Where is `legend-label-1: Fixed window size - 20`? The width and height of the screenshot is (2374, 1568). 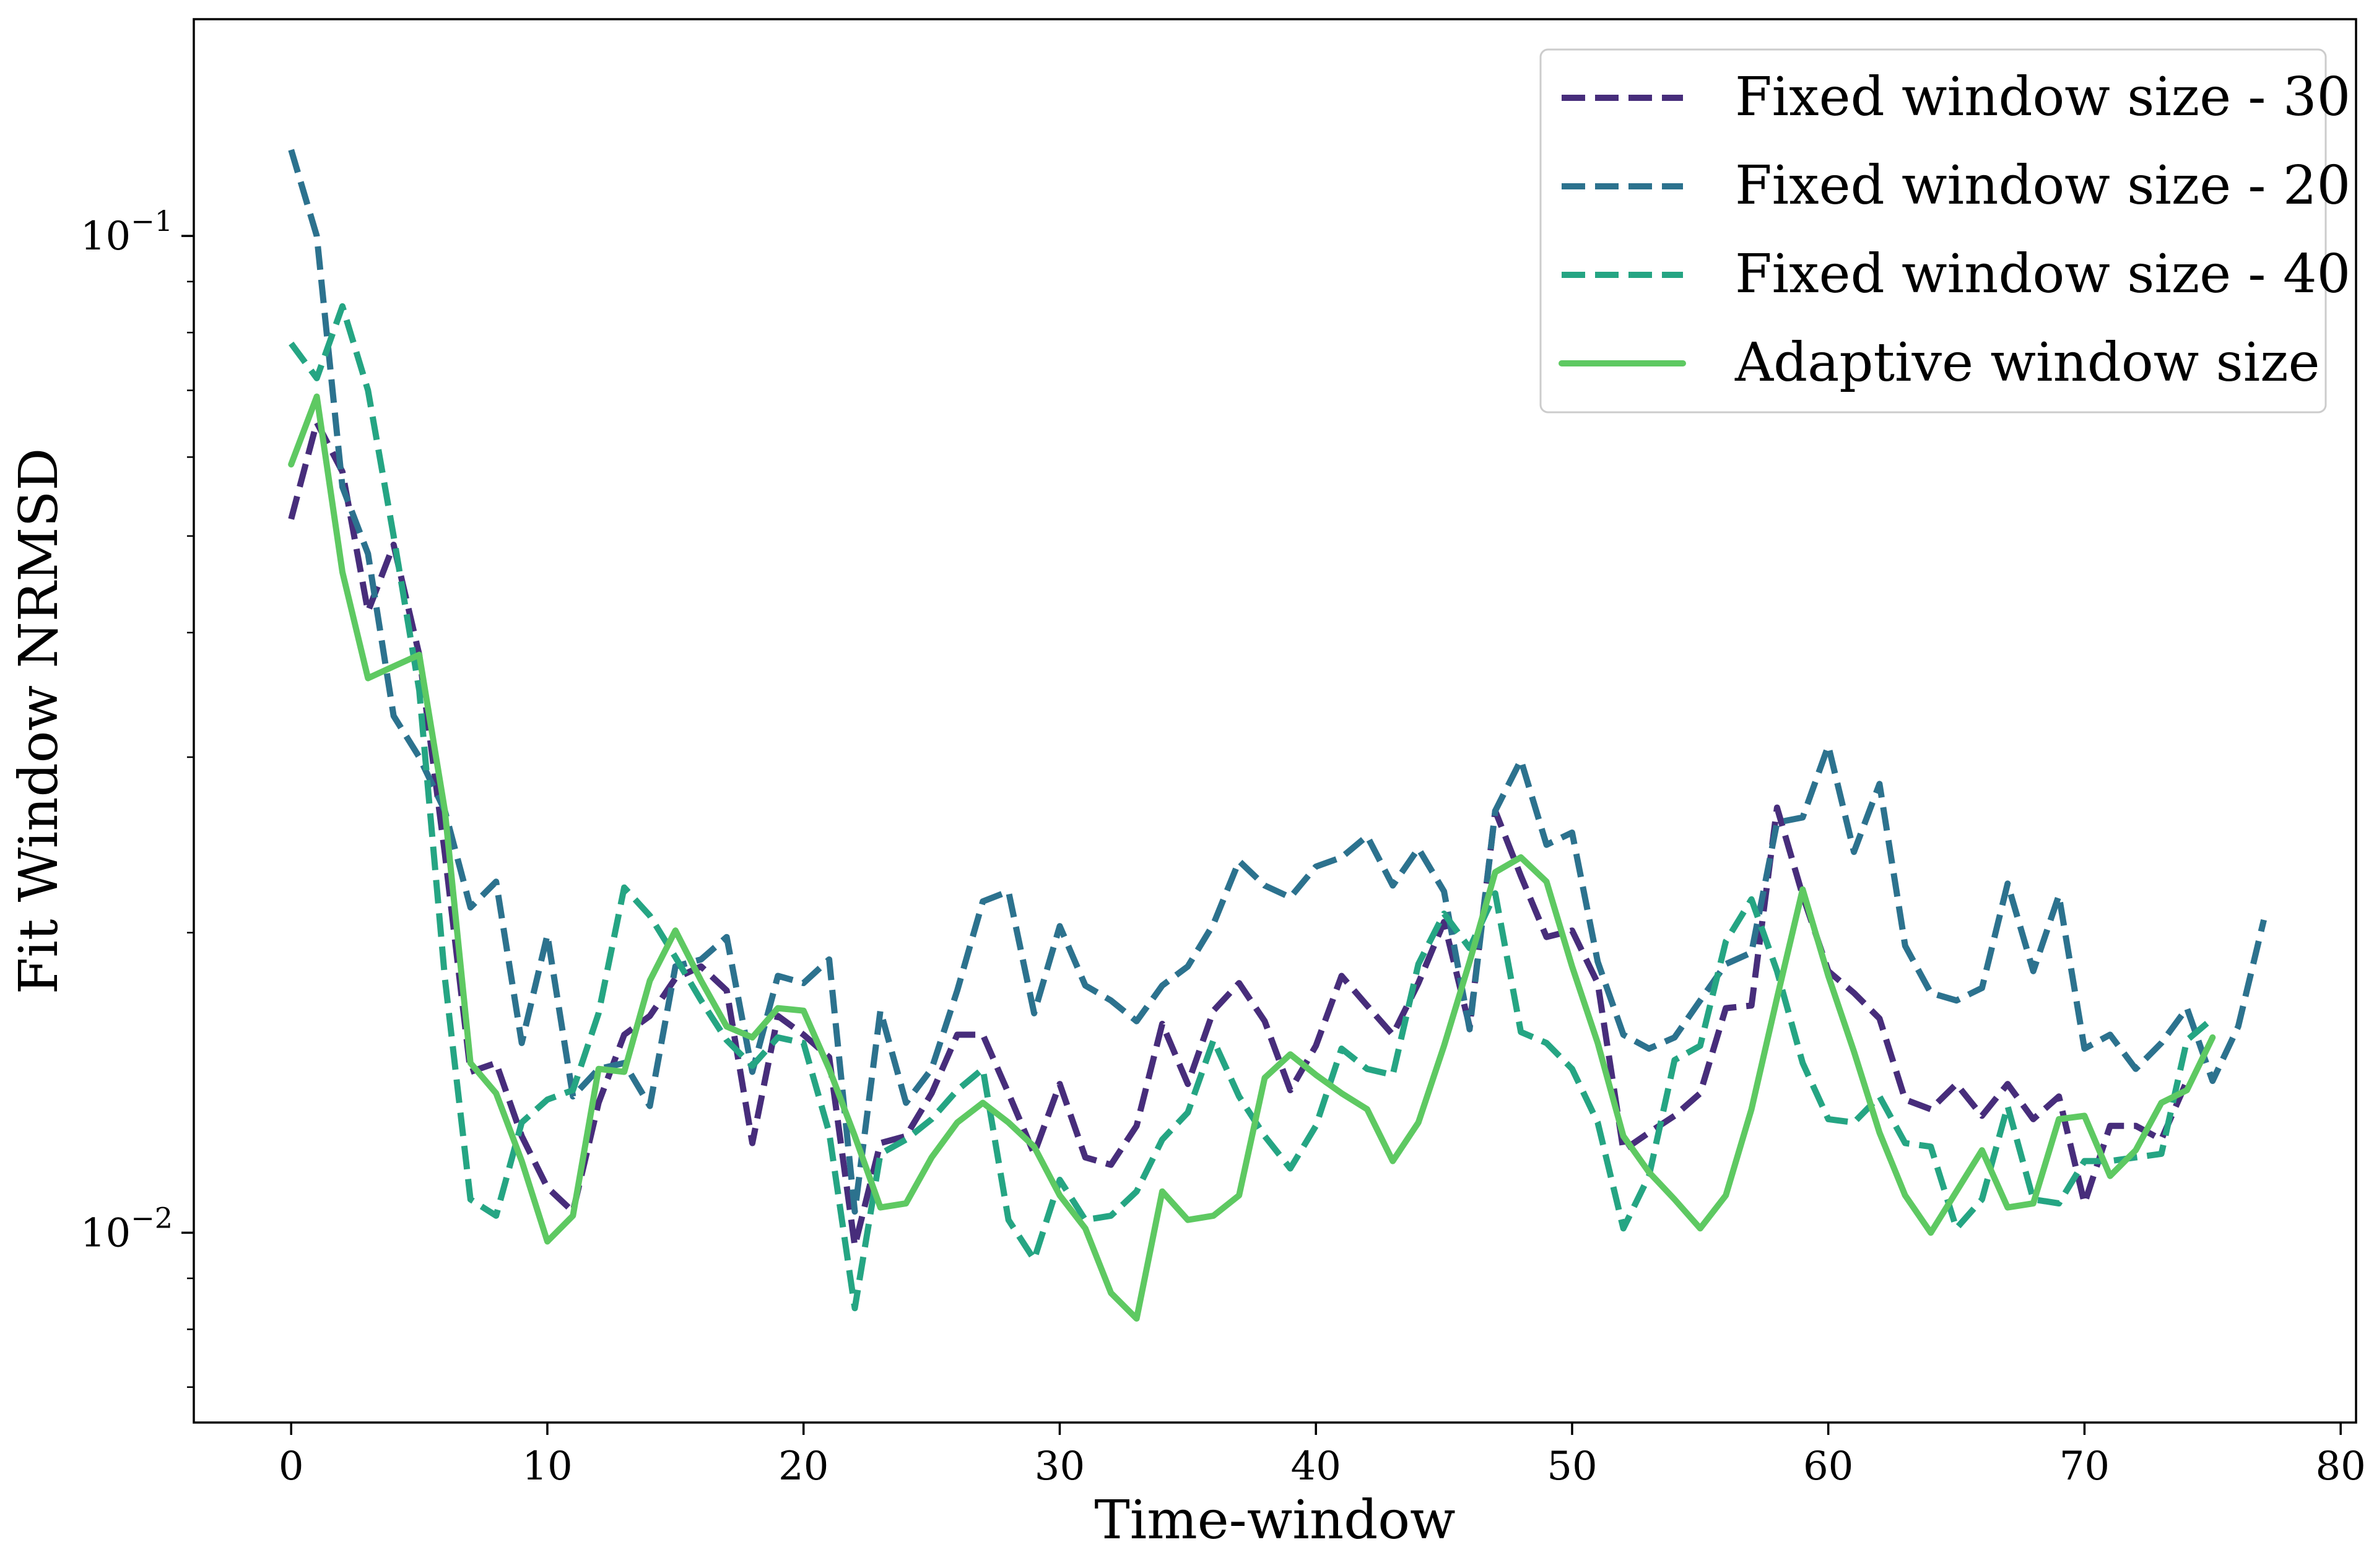 legend-label-1: Fixed window size - 20 is located at coordinates (2042, 186).